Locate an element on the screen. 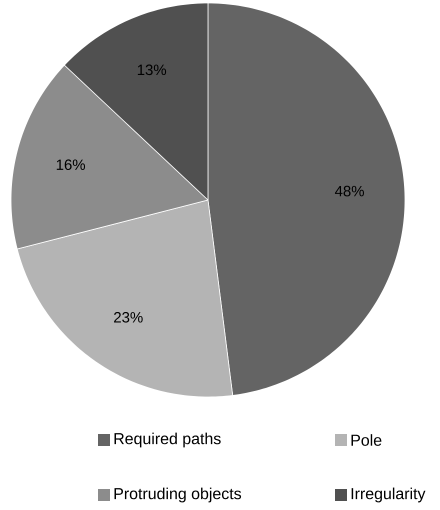 The image size is (440, 510). data-label: 13% is located at coordinates (152, 70).